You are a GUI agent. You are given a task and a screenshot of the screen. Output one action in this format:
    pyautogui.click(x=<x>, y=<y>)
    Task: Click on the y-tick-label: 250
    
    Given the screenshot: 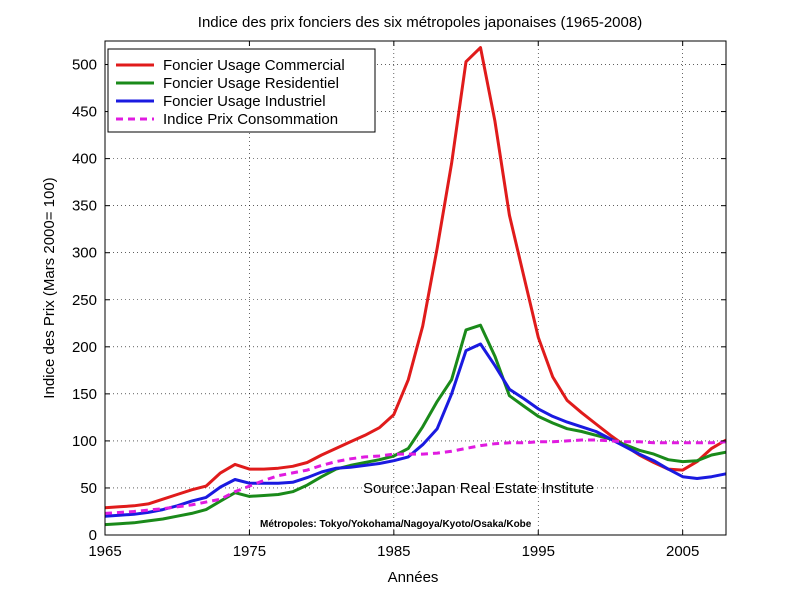 What is the action you would take?
    pyautogui.click(x=84, y=300)
    